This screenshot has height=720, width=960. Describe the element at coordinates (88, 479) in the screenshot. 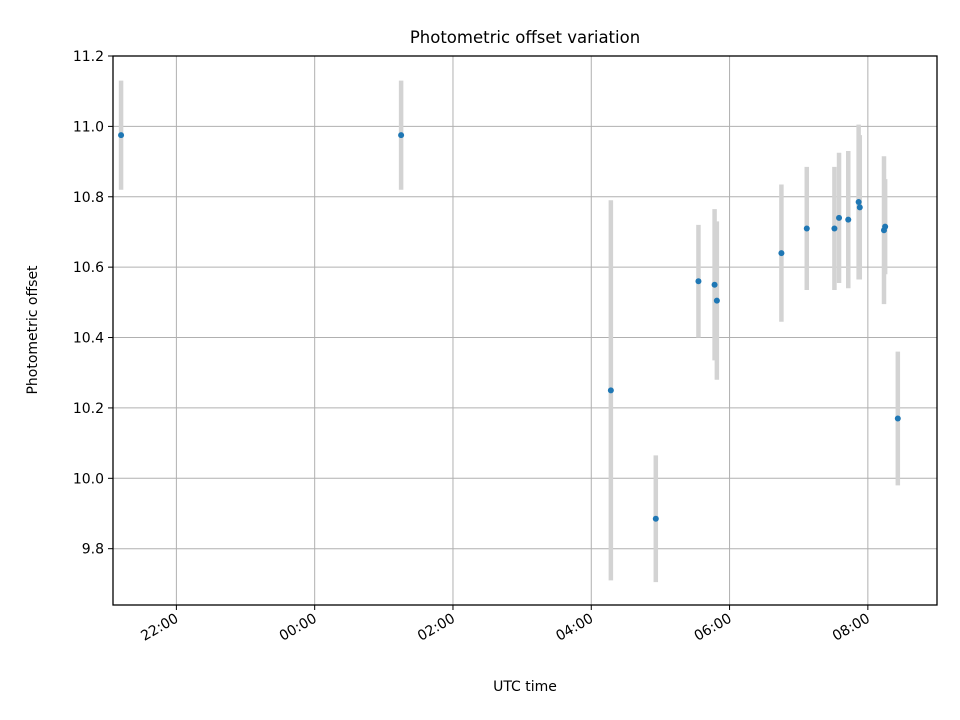

I see `y-tick-label: 10.0` at that location.